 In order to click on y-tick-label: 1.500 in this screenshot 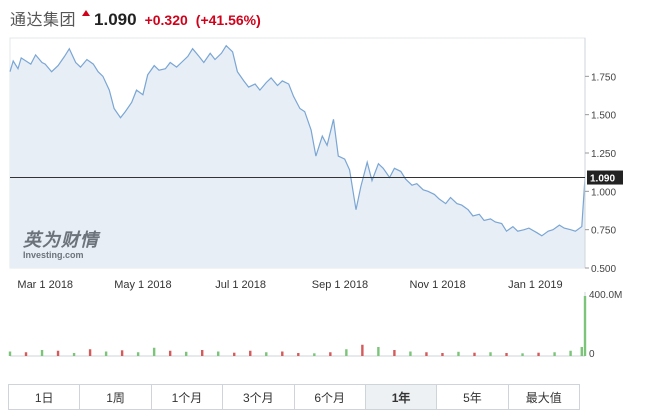, I will do `click(603, 116)`.